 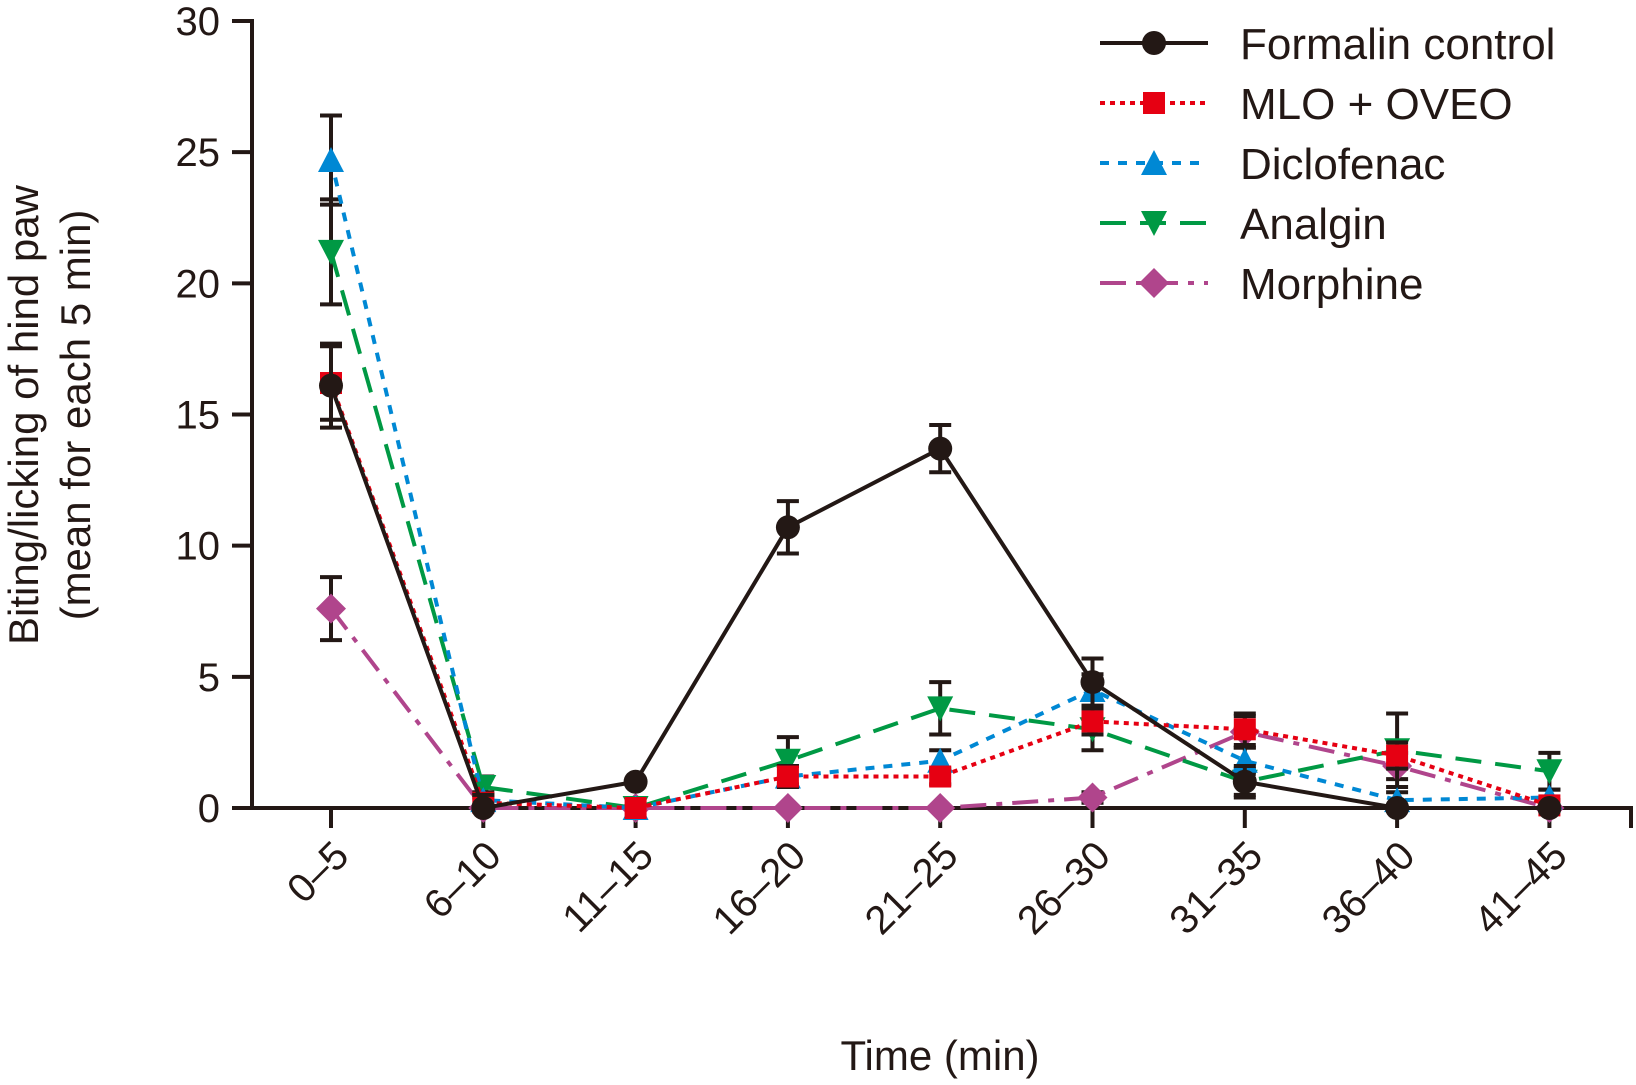 What do you see at coordinates (209, 809) in the screenshot?
I see `y-tick-label: 0` at bounding box center [209, 809].